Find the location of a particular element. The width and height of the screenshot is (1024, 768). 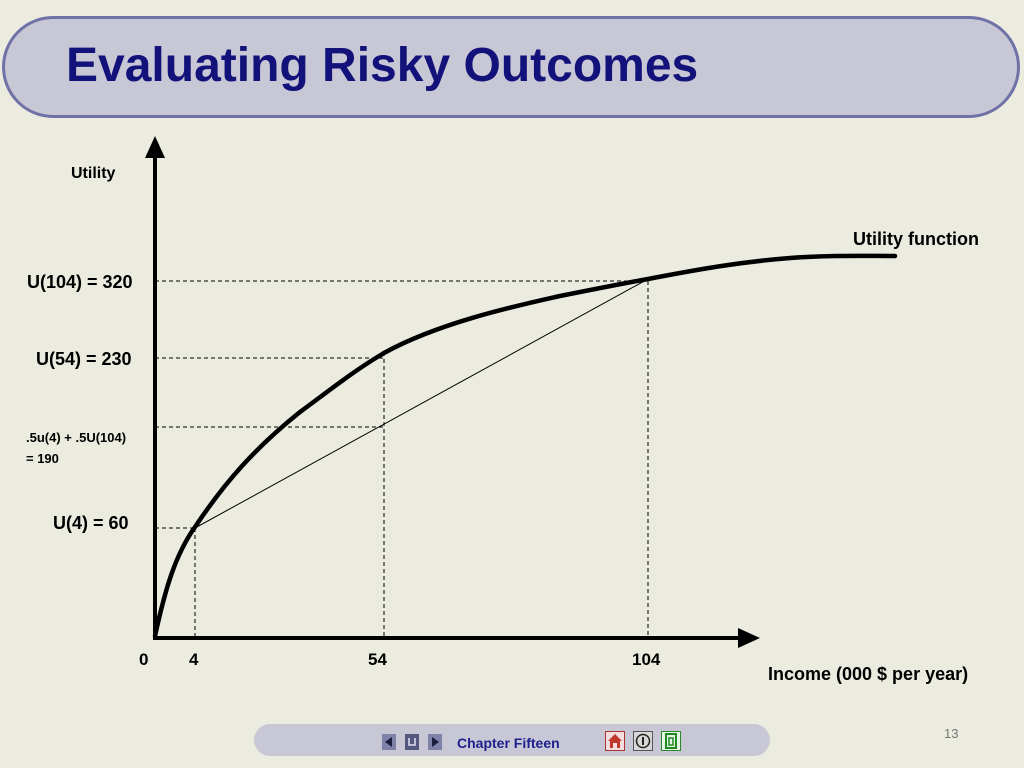

y-axis-label: Utility is located at coordinates (93, 173).